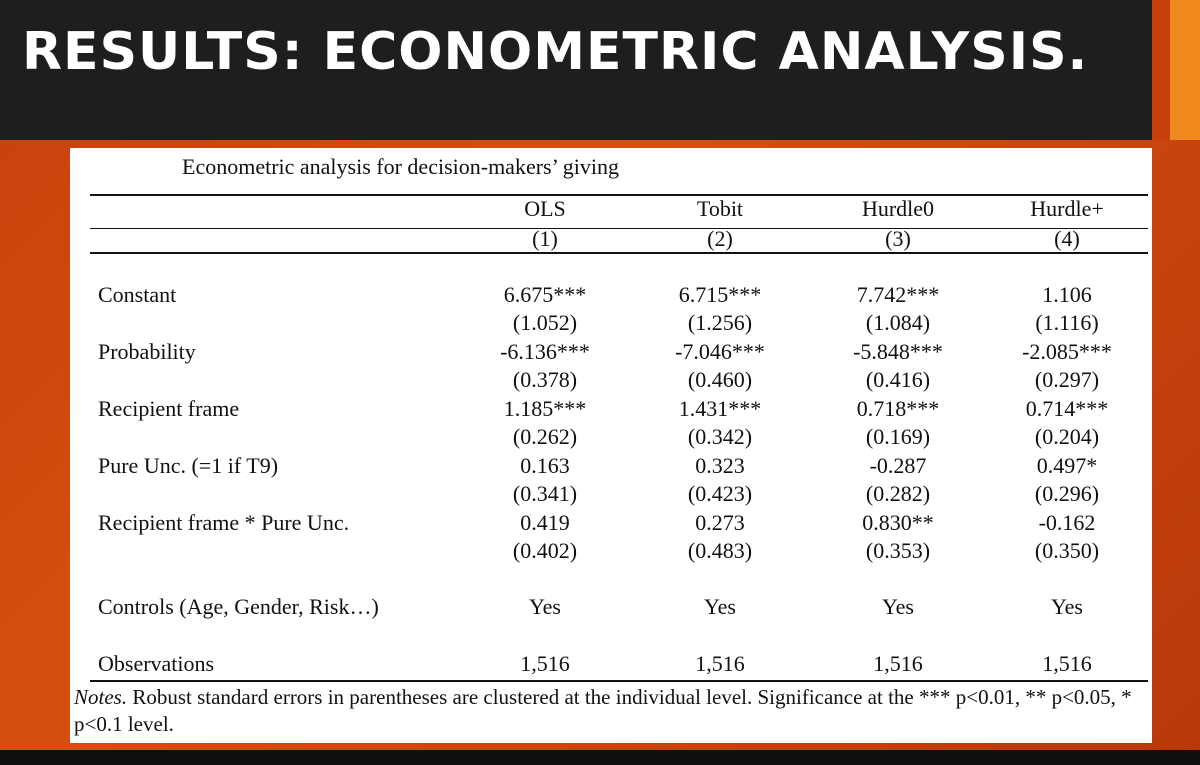  Describe the element at coordinates (720, 379) in the screenshot. I see `std-error-cell: (0.460)` at that location.